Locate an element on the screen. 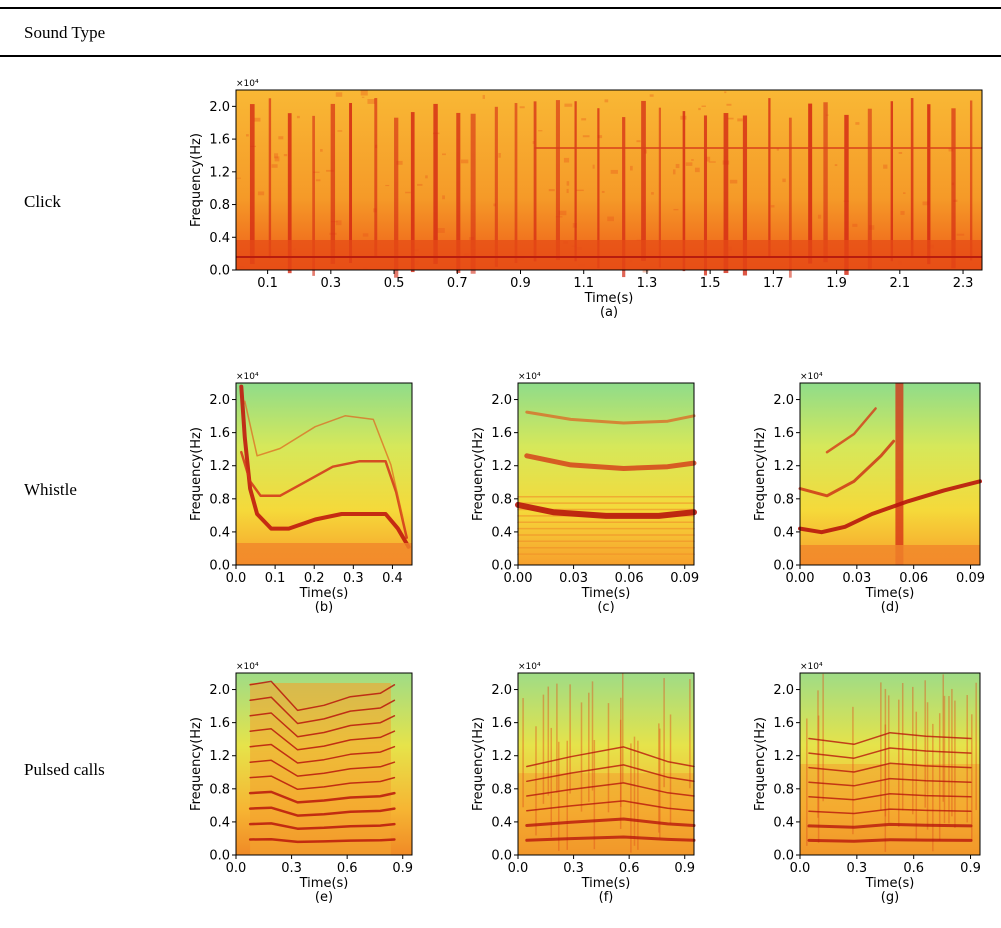  x-tick-label: 1.3 is located at coordinates (647, 283).